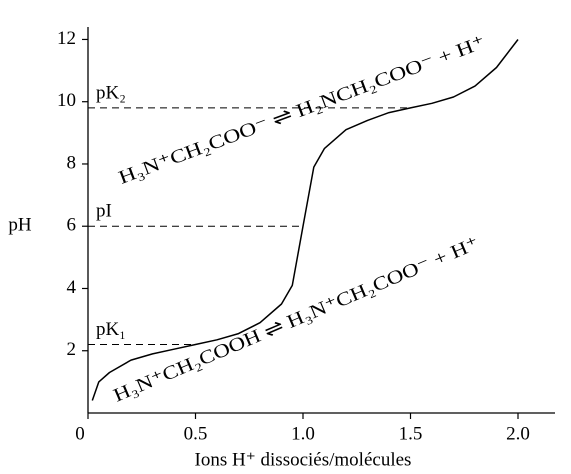 This screenshot has height=474, width=571. What do you see at coordinates (411, 433) in the screenshot?
I see `x-tick-label: 1.5` at bounding box center [411, 433].